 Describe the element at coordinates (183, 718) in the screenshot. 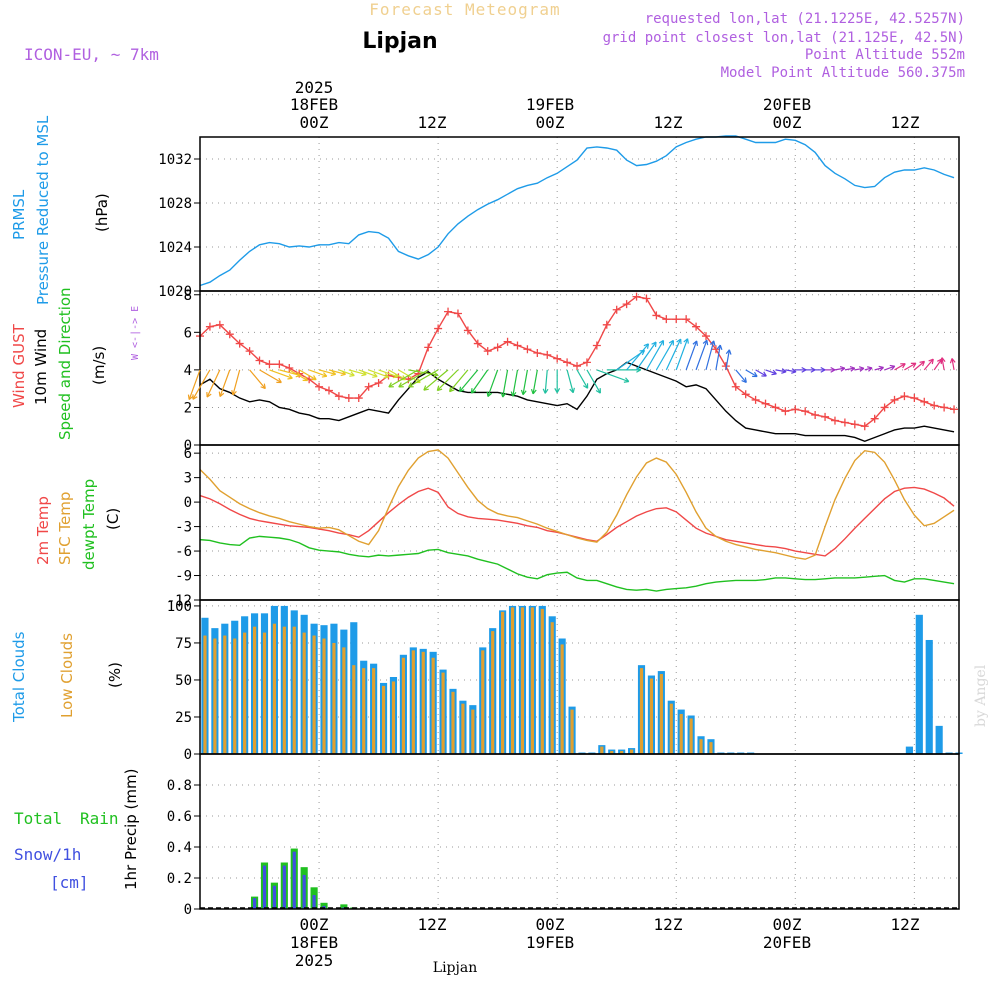

I see `ytick-label-clouds-1: 25` at that location.